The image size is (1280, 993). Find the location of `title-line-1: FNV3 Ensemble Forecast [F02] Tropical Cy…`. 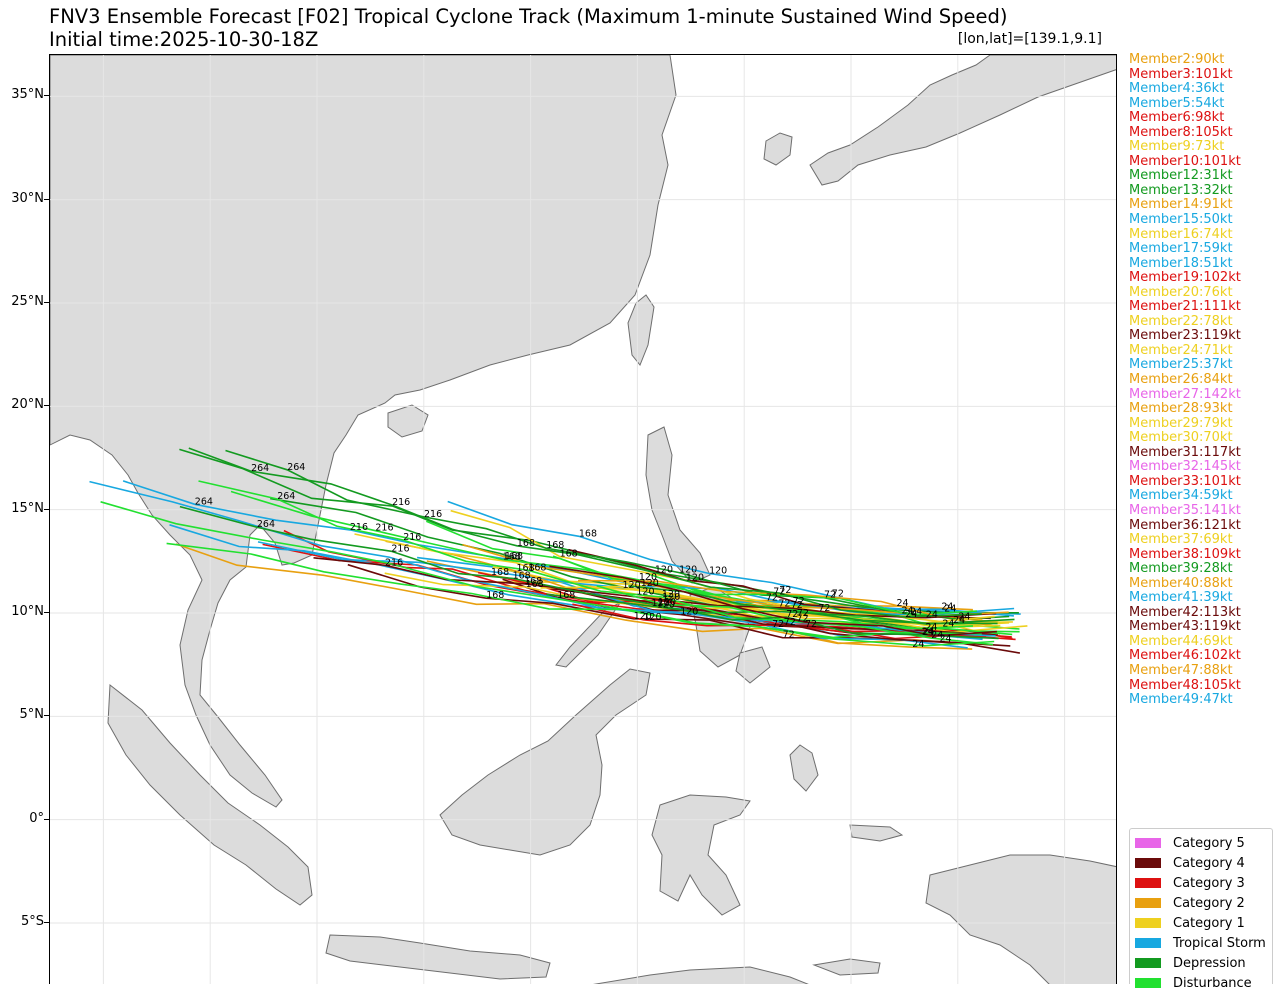

title-line-1: FNV3 Ensemble Forecast [F02] Tropical Cy… is located at coordinates (528, 16).